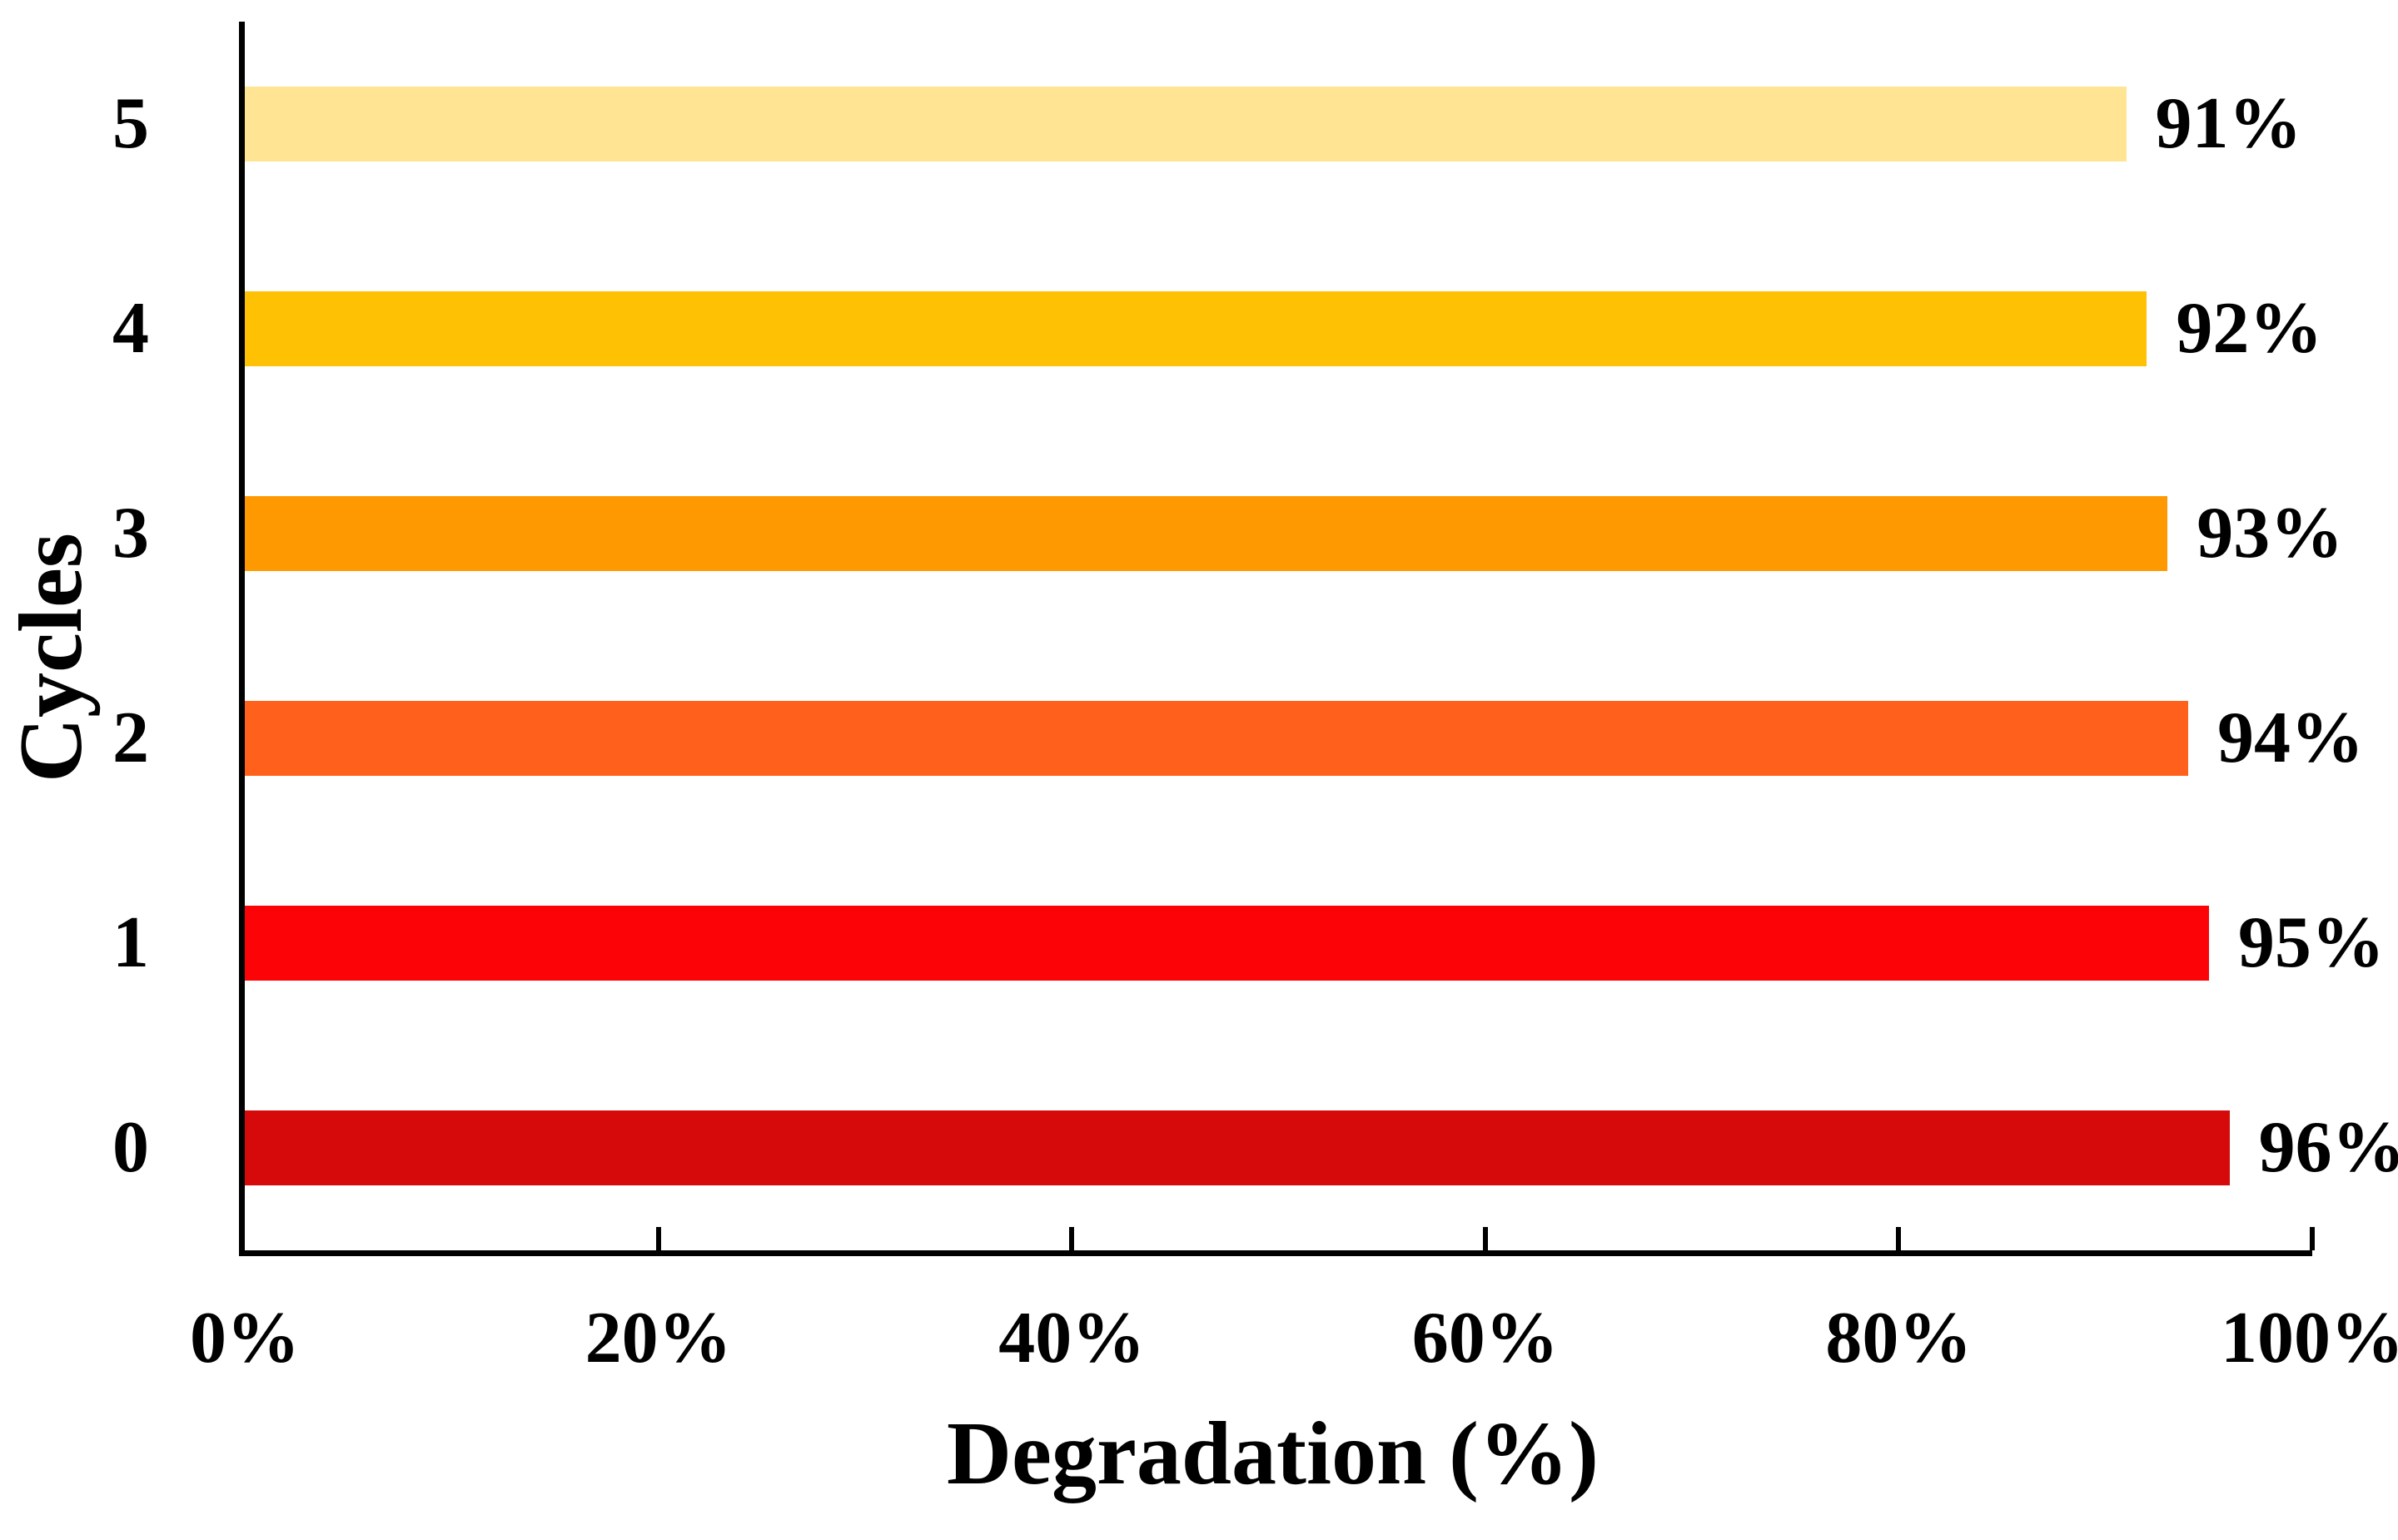 The width and height of the screenshot is (2398, 1540). Describe the element at coordinates (1899, 1338) in the screenshot. I see `x-axis-tick-label: 80%` at that location.